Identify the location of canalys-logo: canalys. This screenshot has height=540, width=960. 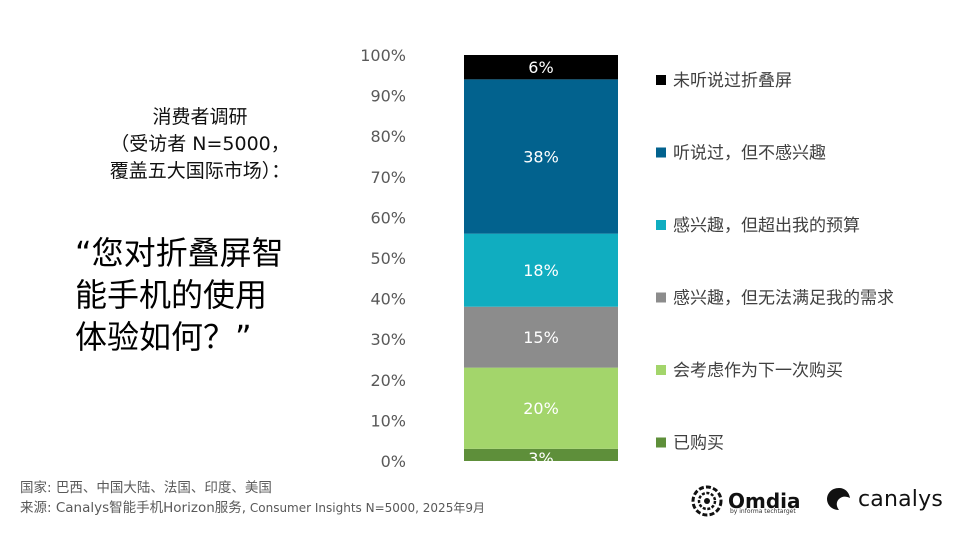
(884, 499).